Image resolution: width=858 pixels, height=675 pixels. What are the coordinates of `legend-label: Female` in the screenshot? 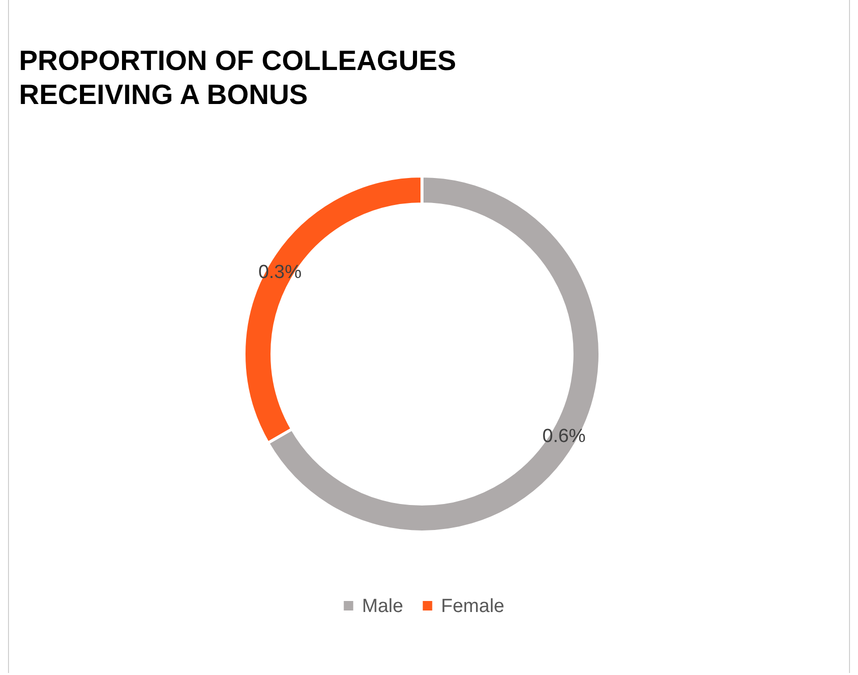 It's located at (472, 606).